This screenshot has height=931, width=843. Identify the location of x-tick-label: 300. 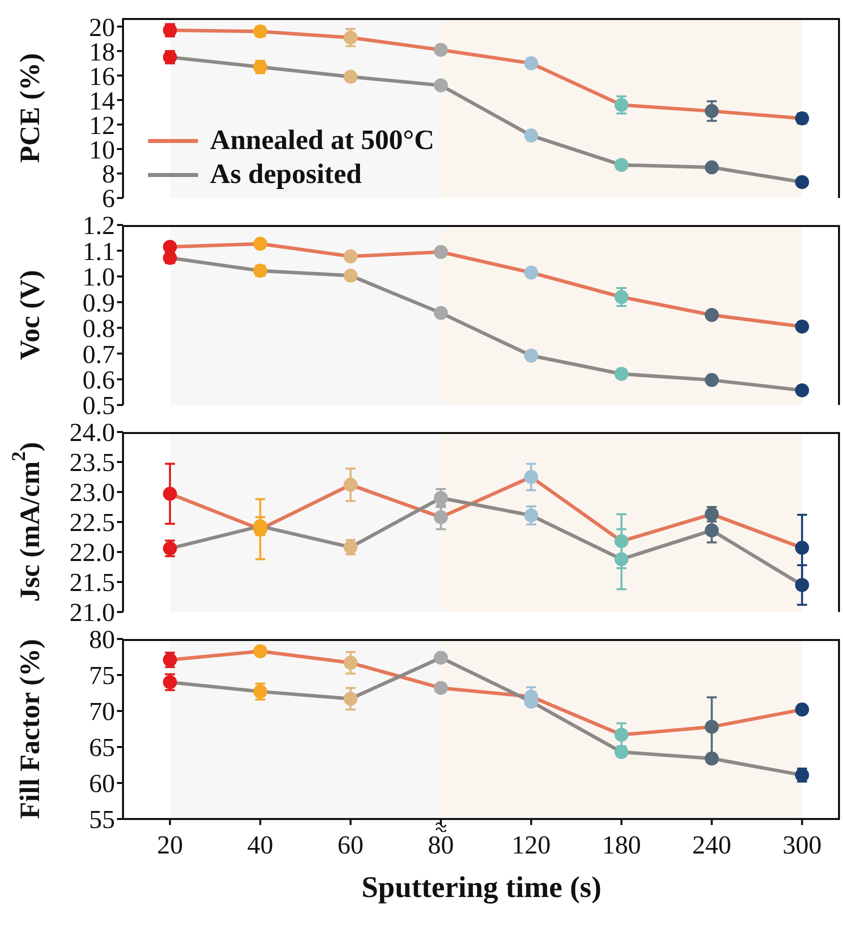
(802, 845).